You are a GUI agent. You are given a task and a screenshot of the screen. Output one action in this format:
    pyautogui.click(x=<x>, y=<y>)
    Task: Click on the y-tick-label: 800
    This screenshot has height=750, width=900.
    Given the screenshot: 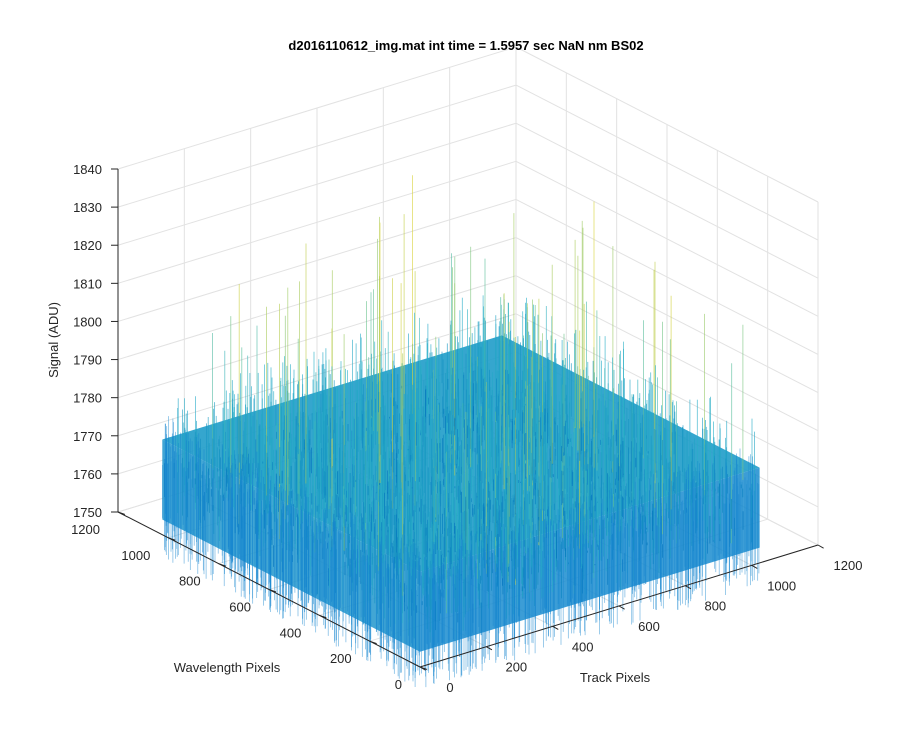 What is the action you would take?
    pyautogui.click(x=190, y=581)
    